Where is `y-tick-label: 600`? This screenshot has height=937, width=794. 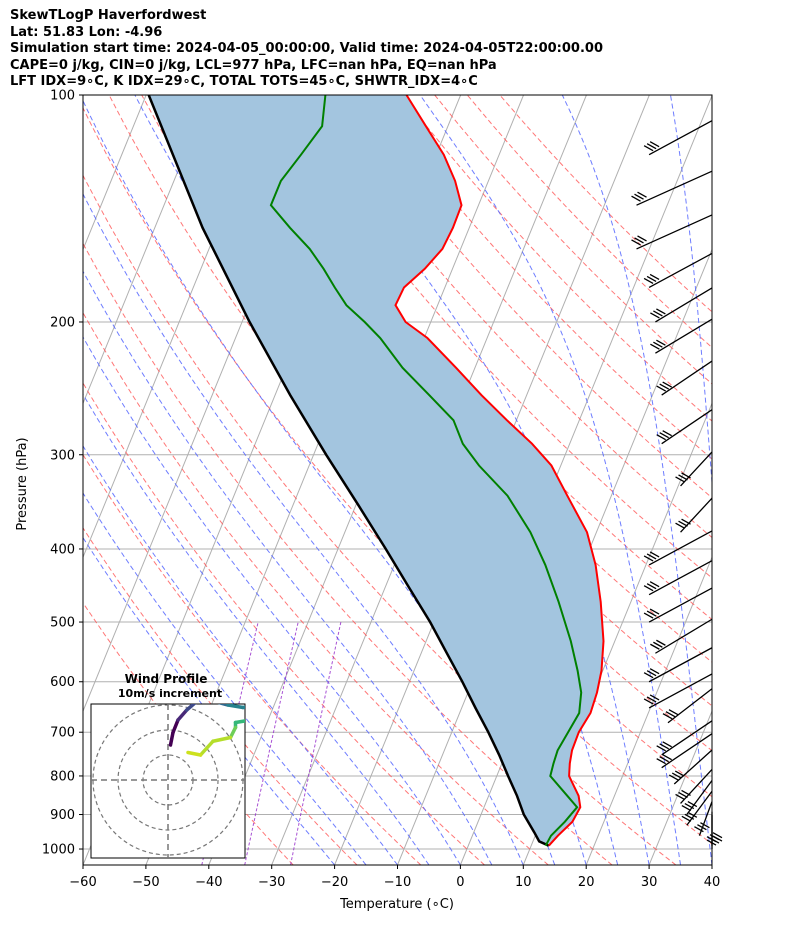
y-tick-label: 600 is located at coordinates (62, 682).